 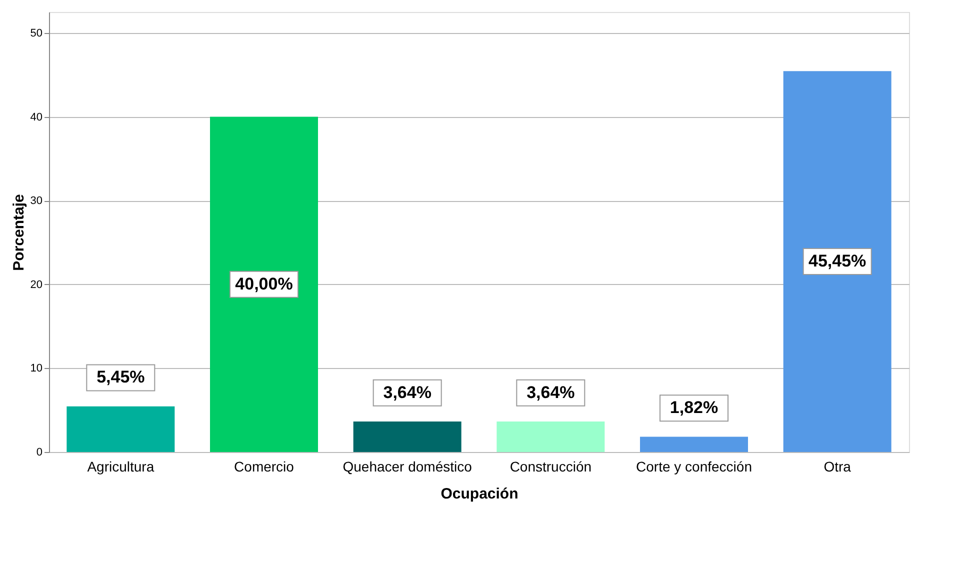 I want to click on x-tick-label: Quehacer doméstico, so click(x=407, y=466).